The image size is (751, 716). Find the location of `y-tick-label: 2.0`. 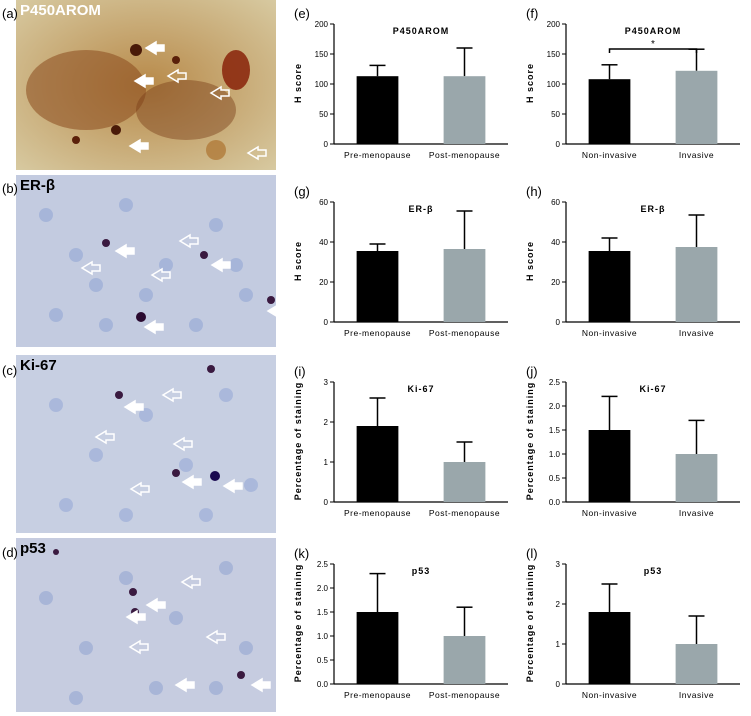

y-tick-label: 2.0 is located at coordinates (323, 588).